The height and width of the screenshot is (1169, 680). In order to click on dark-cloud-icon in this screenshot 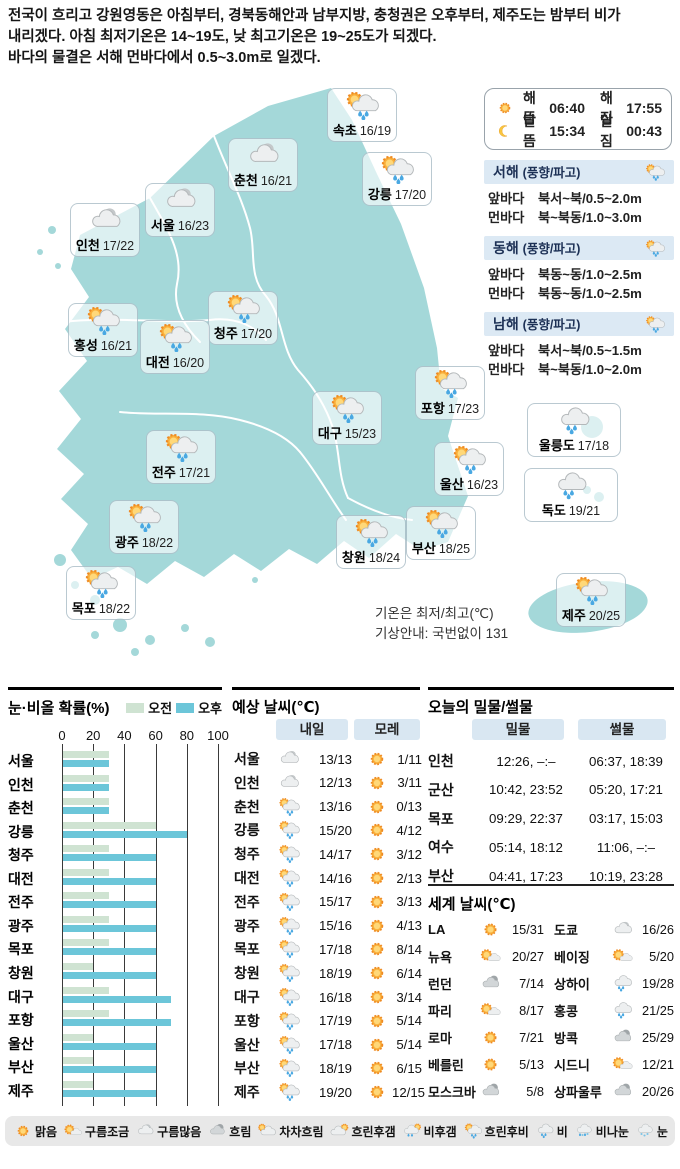, I will do `click(490, 983)`.